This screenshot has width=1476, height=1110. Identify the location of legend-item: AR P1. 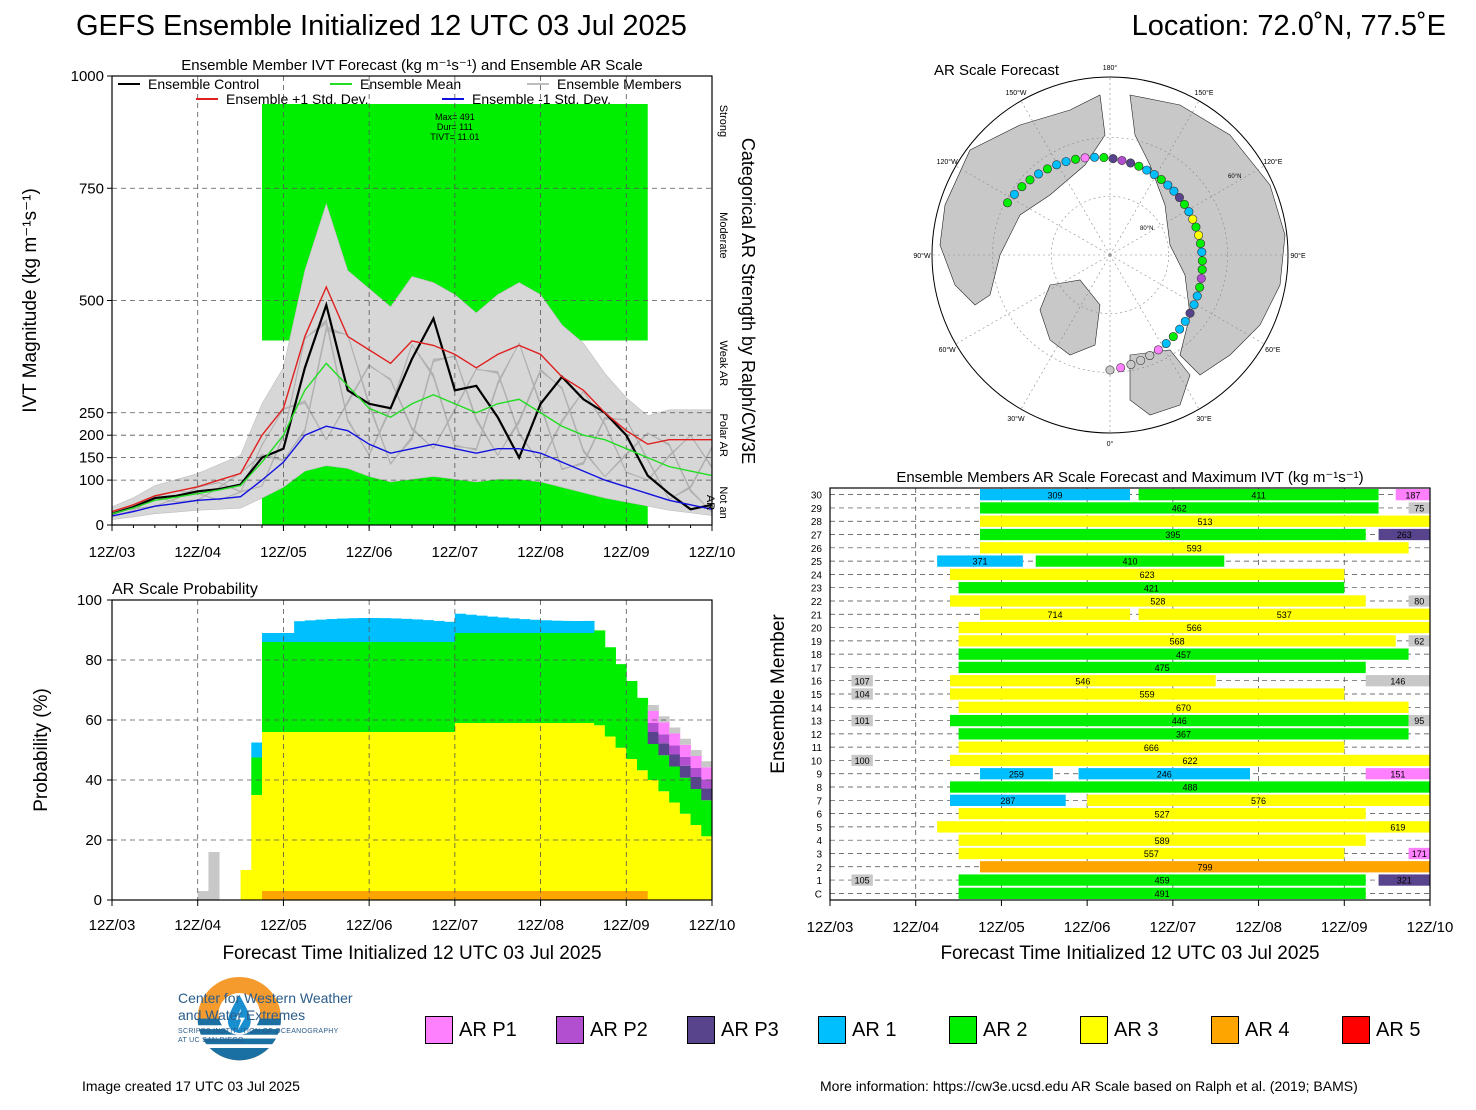
(471, 1030).